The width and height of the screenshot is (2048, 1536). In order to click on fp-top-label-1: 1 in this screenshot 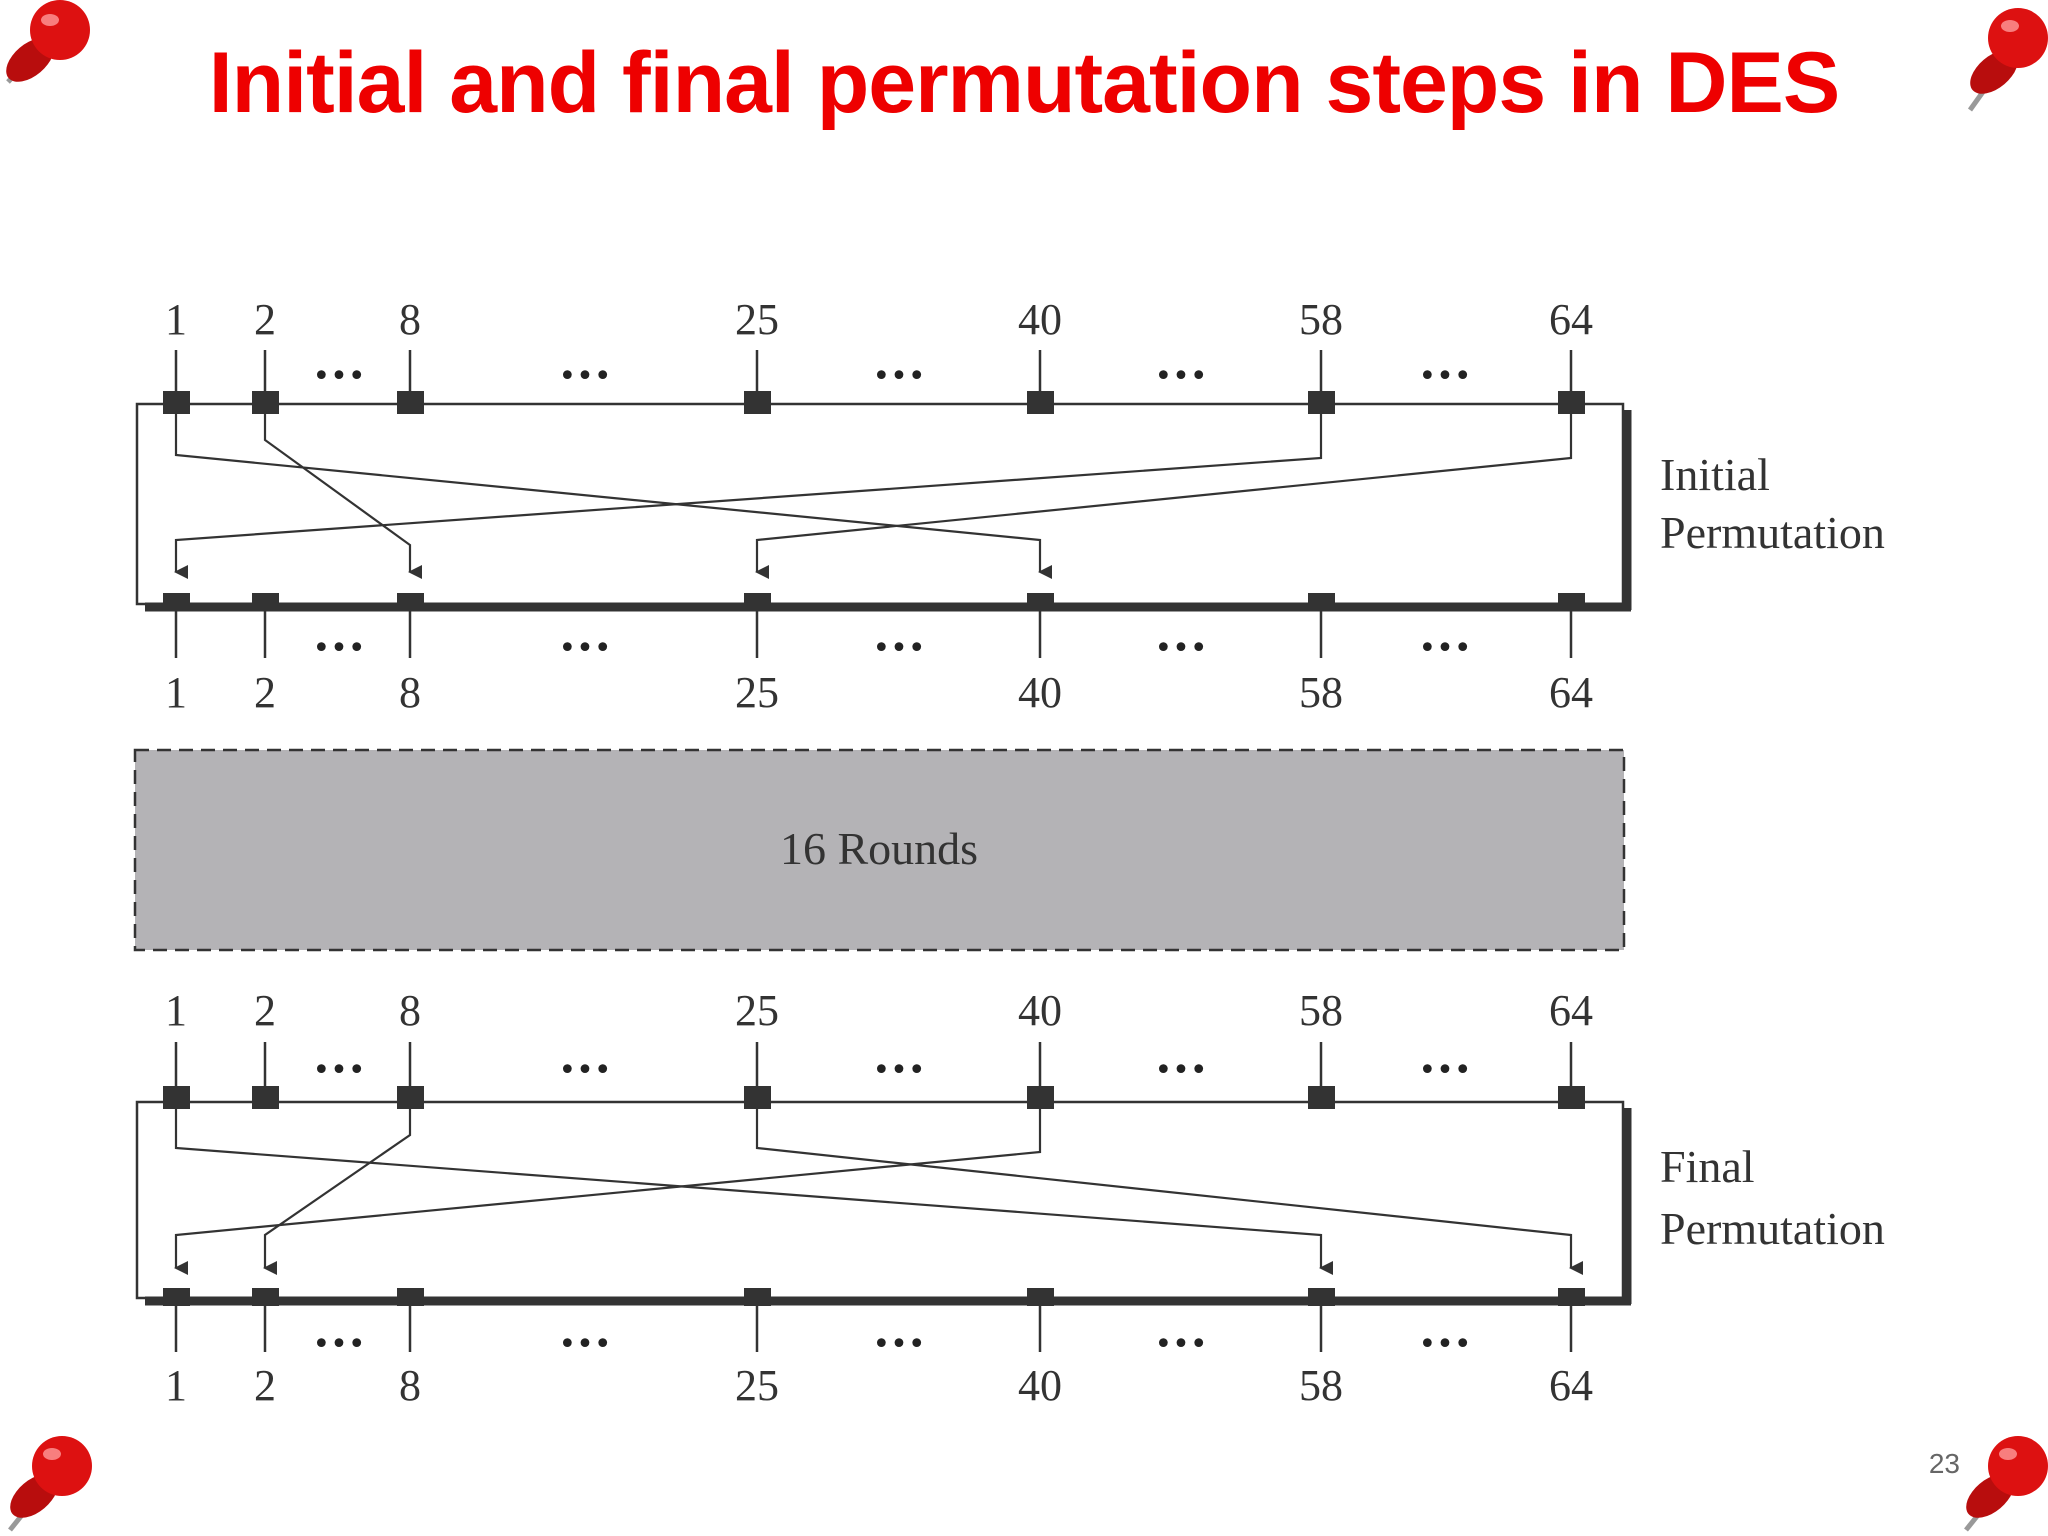, I will do `click(176, 1010)`.